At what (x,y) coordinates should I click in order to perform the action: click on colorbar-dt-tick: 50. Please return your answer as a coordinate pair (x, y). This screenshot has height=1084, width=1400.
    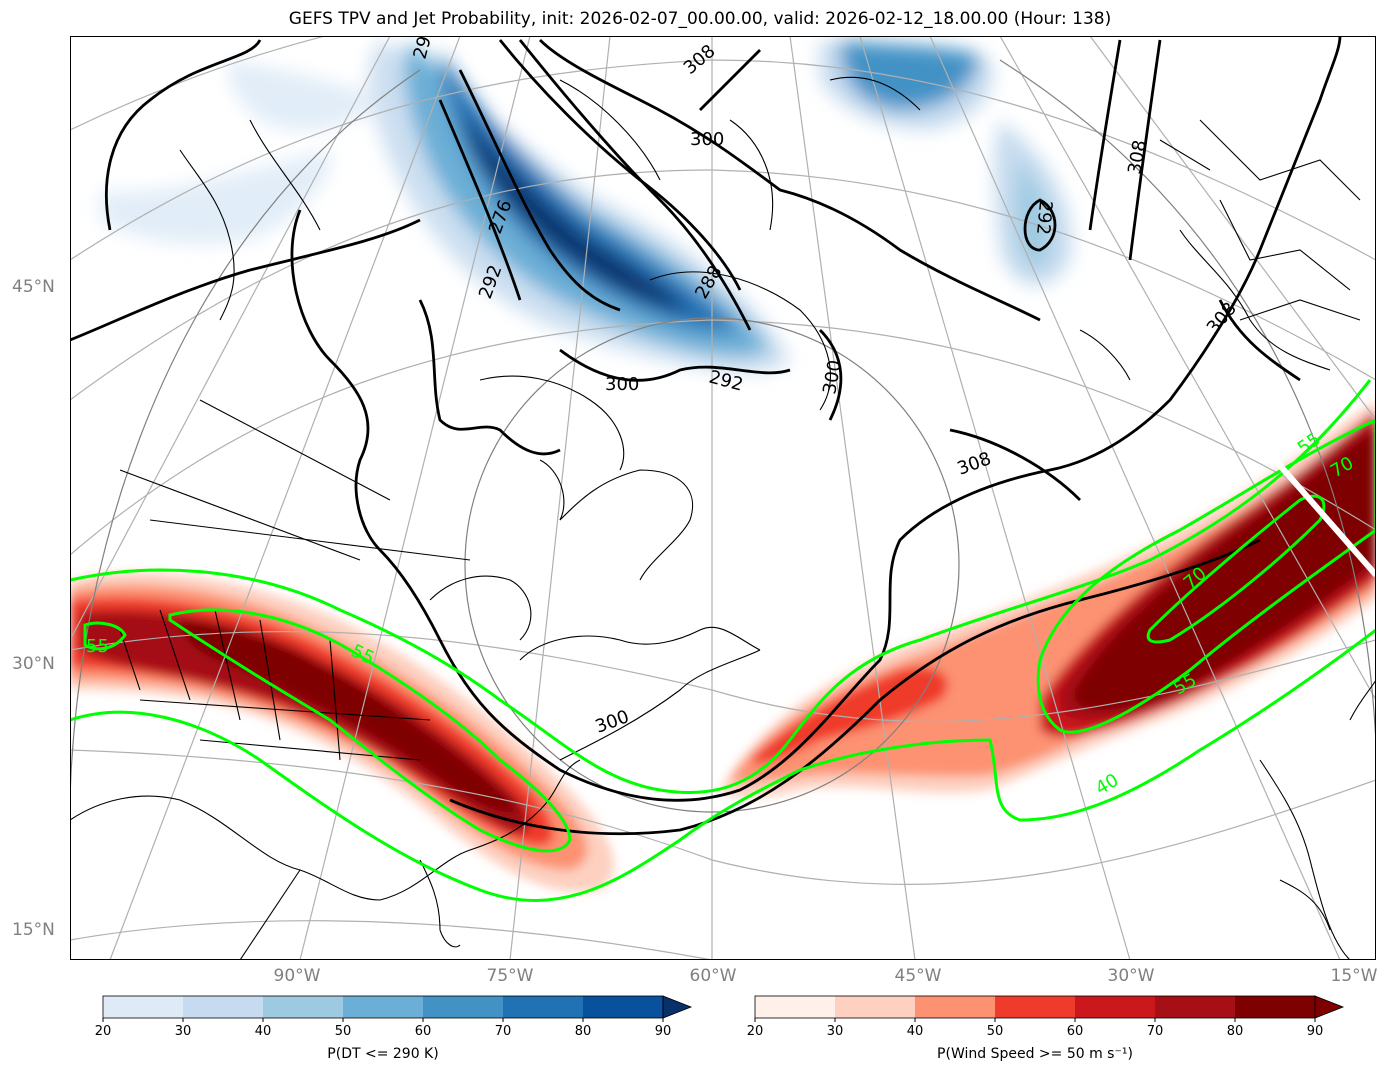
    Looking at the image, I should click on (343, 1031).